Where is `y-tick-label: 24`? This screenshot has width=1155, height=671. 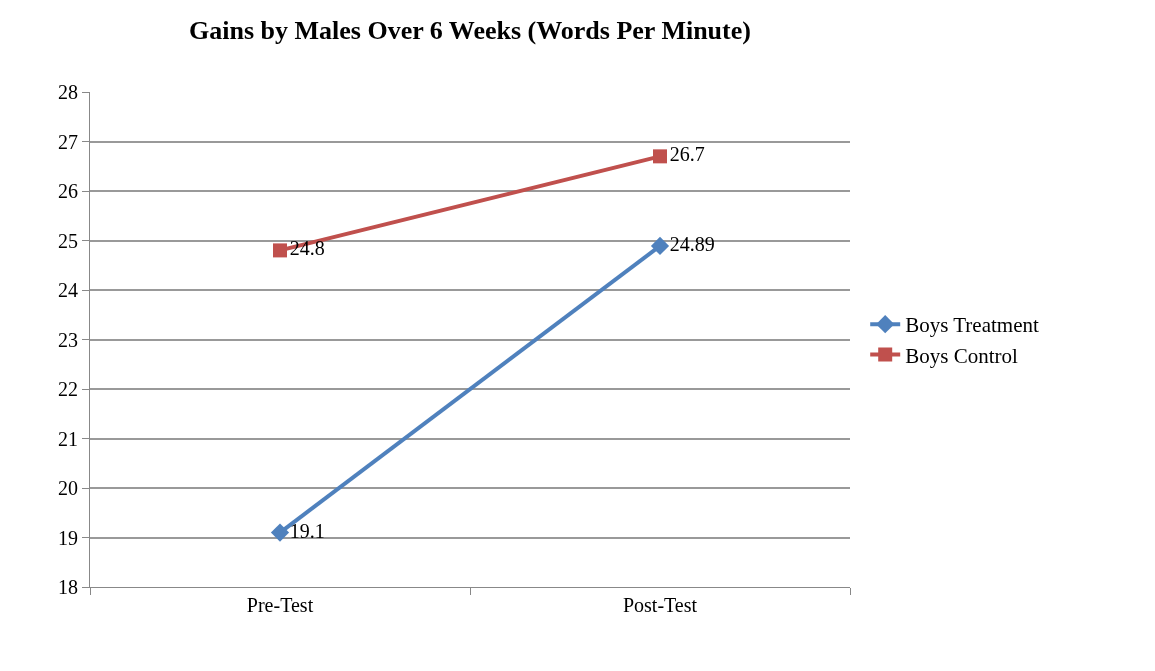 y-tick-label: 24 is located at coordinates (68, 290).